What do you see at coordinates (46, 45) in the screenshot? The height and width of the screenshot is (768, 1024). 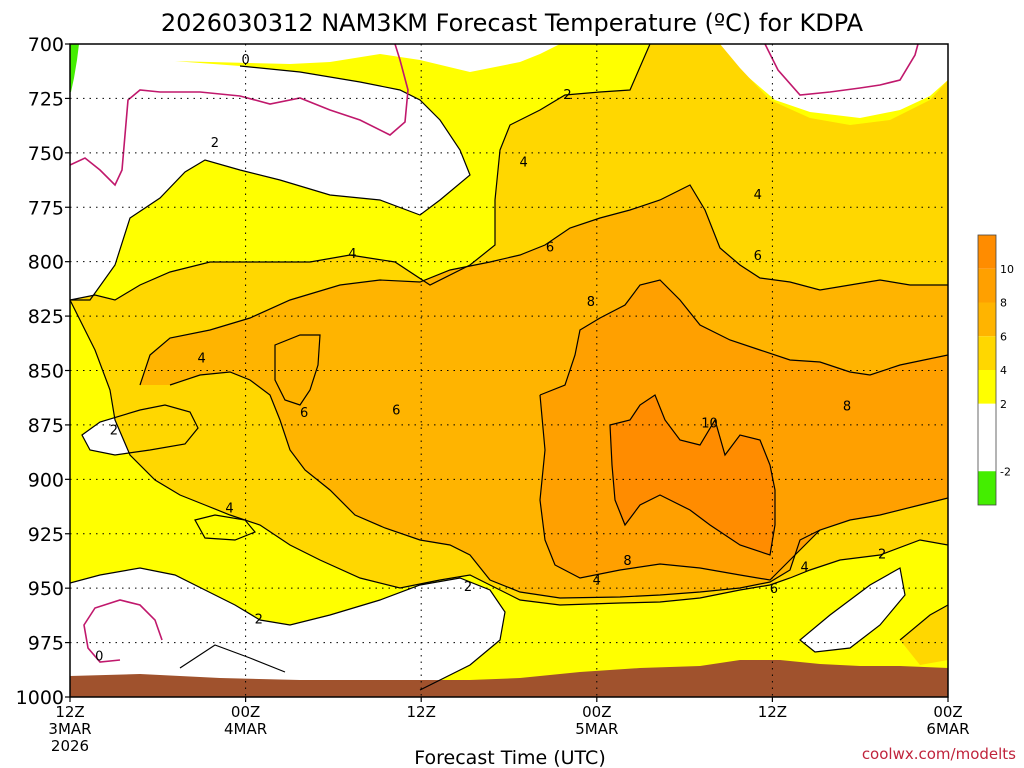 I see `y-tick-label: 700` at bounding box center [46, 45].